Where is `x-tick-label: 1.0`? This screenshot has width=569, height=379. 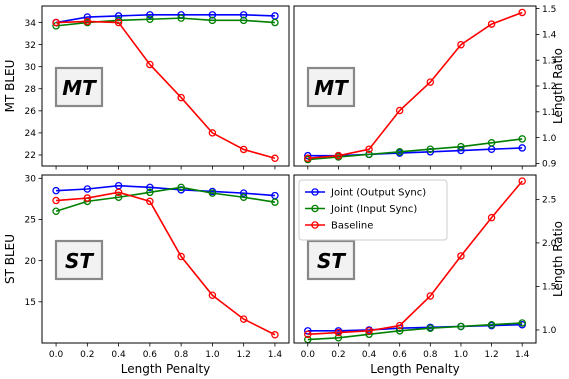 x-tick-label: 1.0 is located at coordinates (461, 355).